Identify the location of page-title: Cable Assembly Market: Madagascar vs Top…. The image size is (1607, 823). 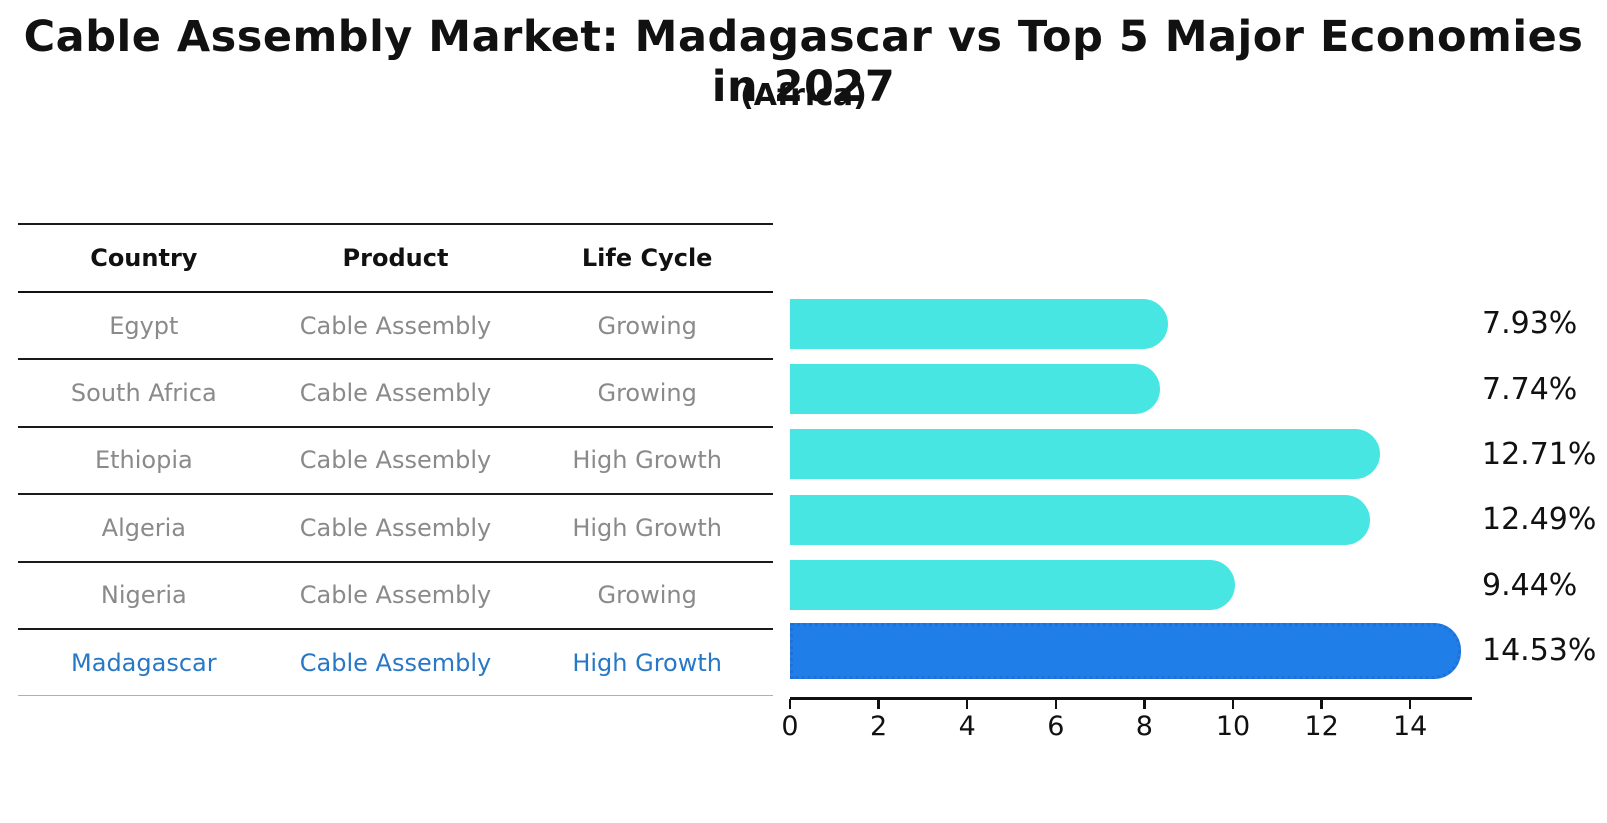
(803, 62).